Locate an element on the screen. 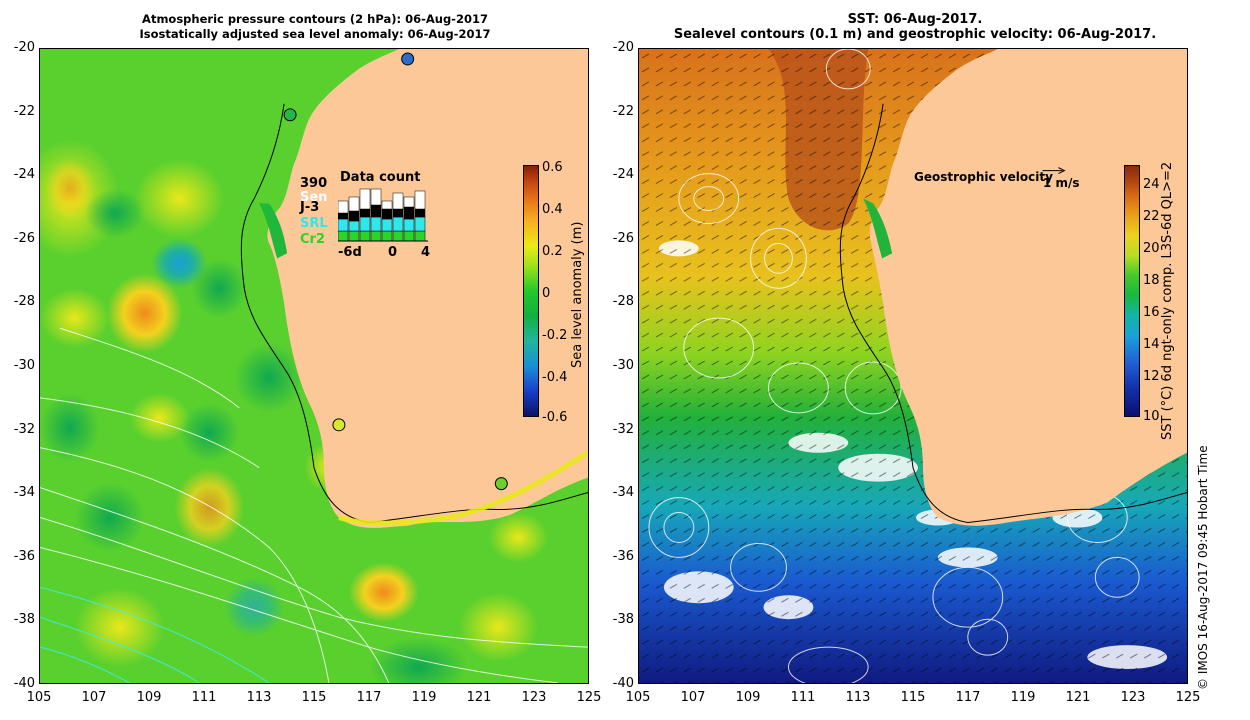 The image size is (1250, 720). inset-xtick-start: -6d is located at coordinates (350, 252).